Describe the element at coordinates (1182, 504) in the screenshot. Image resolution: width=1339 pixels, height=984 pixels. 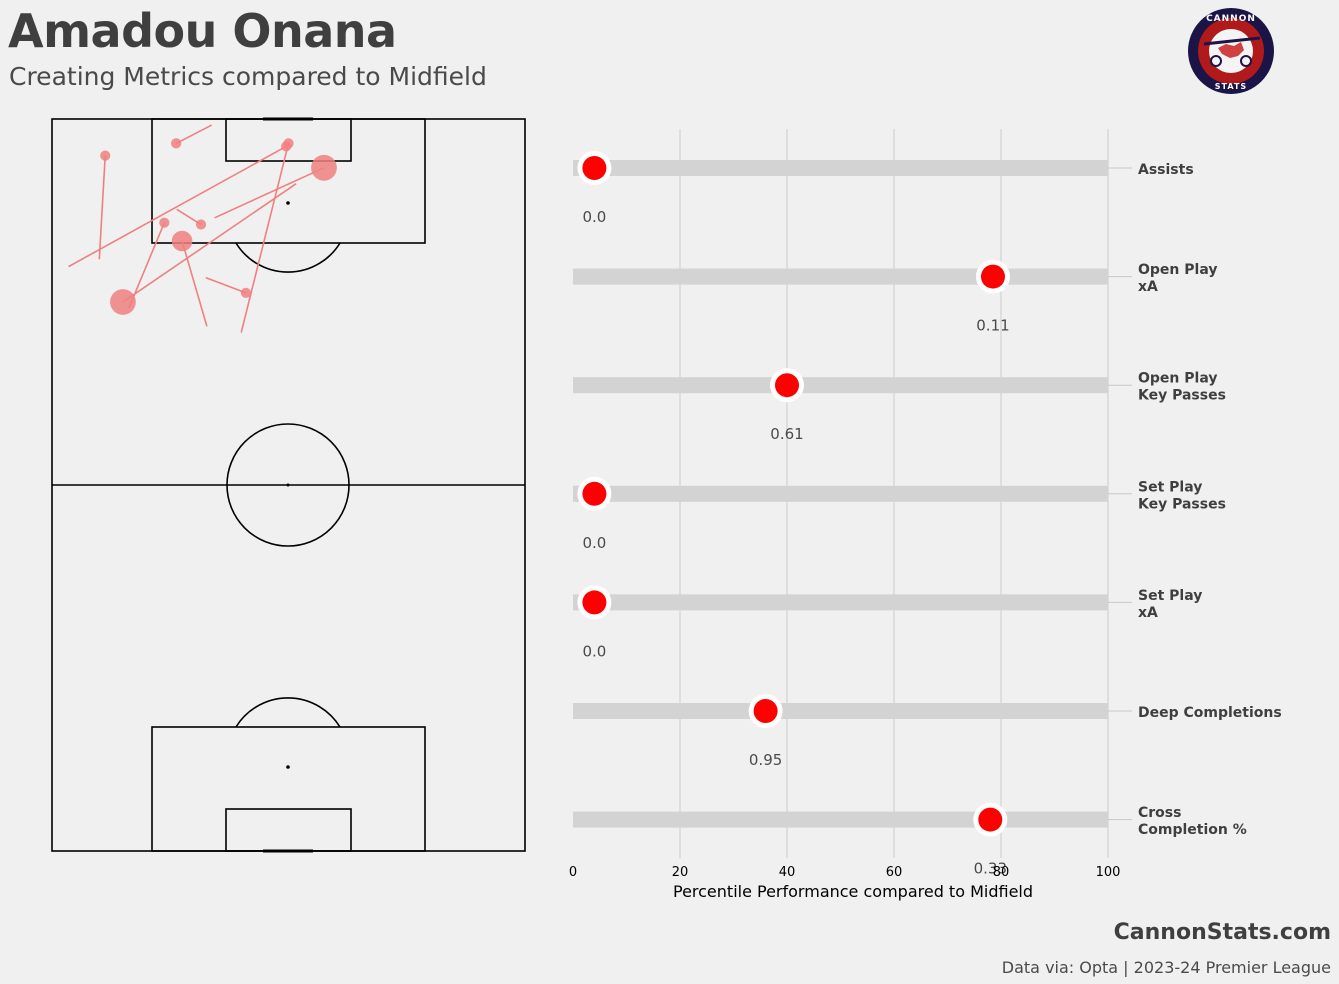
I see `metric-label-4-line-2: Key Passes` at that location.